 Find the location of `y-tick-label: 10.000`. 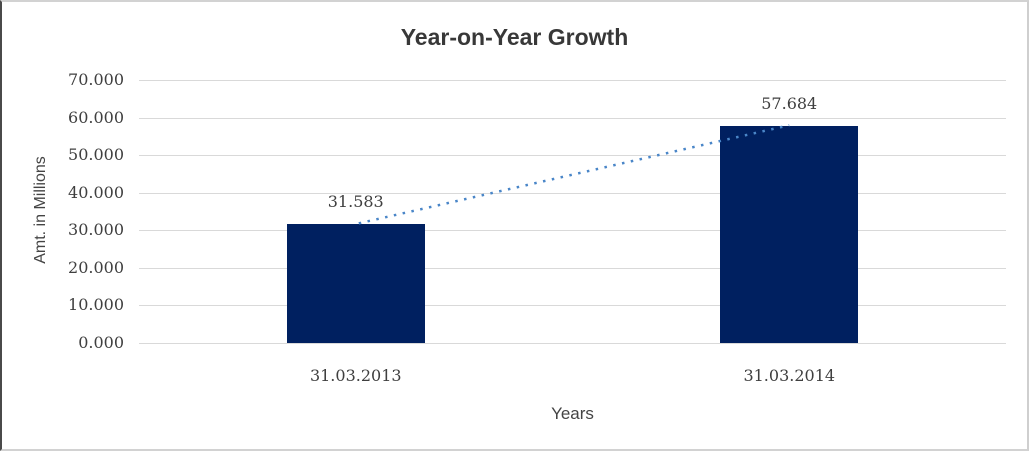

y-tick-label: 10.000 is located at coordinates (96, 305).